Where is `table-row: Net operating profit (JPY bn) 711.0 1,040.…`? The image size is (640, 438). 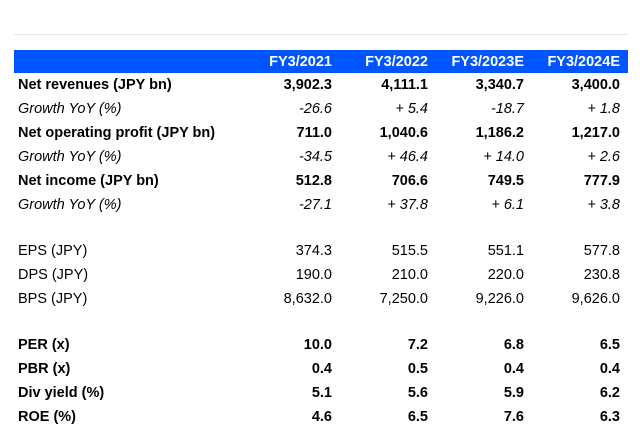
table-row: Net operating profit (JPY bn) 711.0 1,040.… is located at coordinates (321, 133).